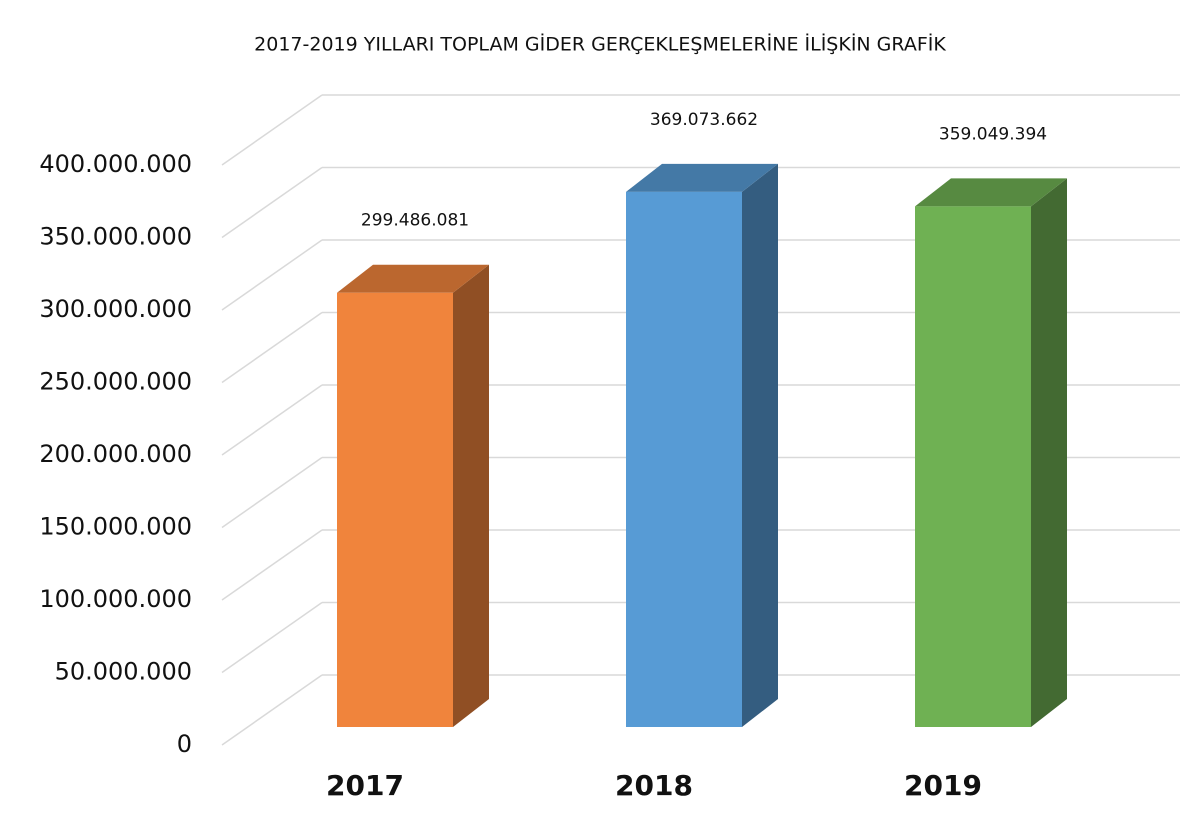  What do you see at coordinates (115, 237) in the screenshot?
I see `y-tick-label: 350.000.000` at bounding box center [115, 237].